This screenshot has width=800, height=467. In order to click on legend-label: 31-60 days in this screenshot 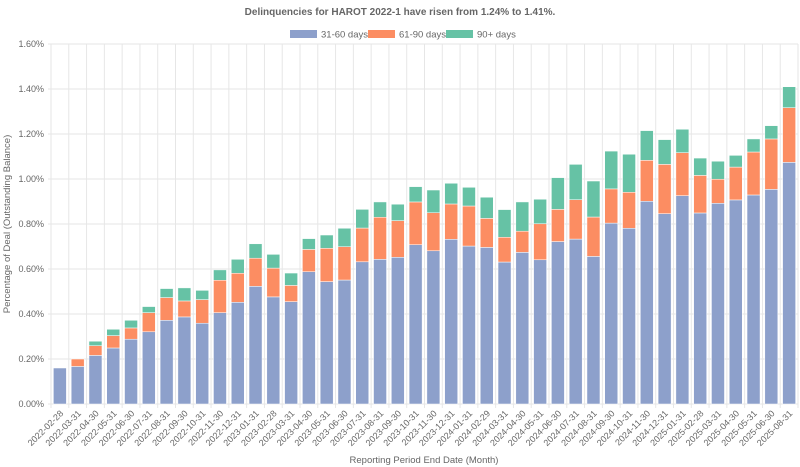, I will do `click(344, 35)`.